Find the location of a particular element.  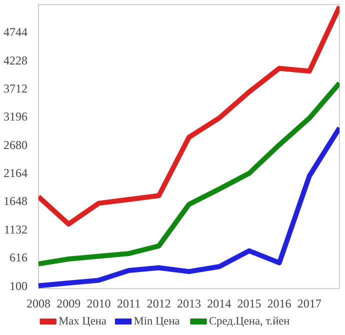

x-tick-label: 2010 is located at coordinates (98, 303).